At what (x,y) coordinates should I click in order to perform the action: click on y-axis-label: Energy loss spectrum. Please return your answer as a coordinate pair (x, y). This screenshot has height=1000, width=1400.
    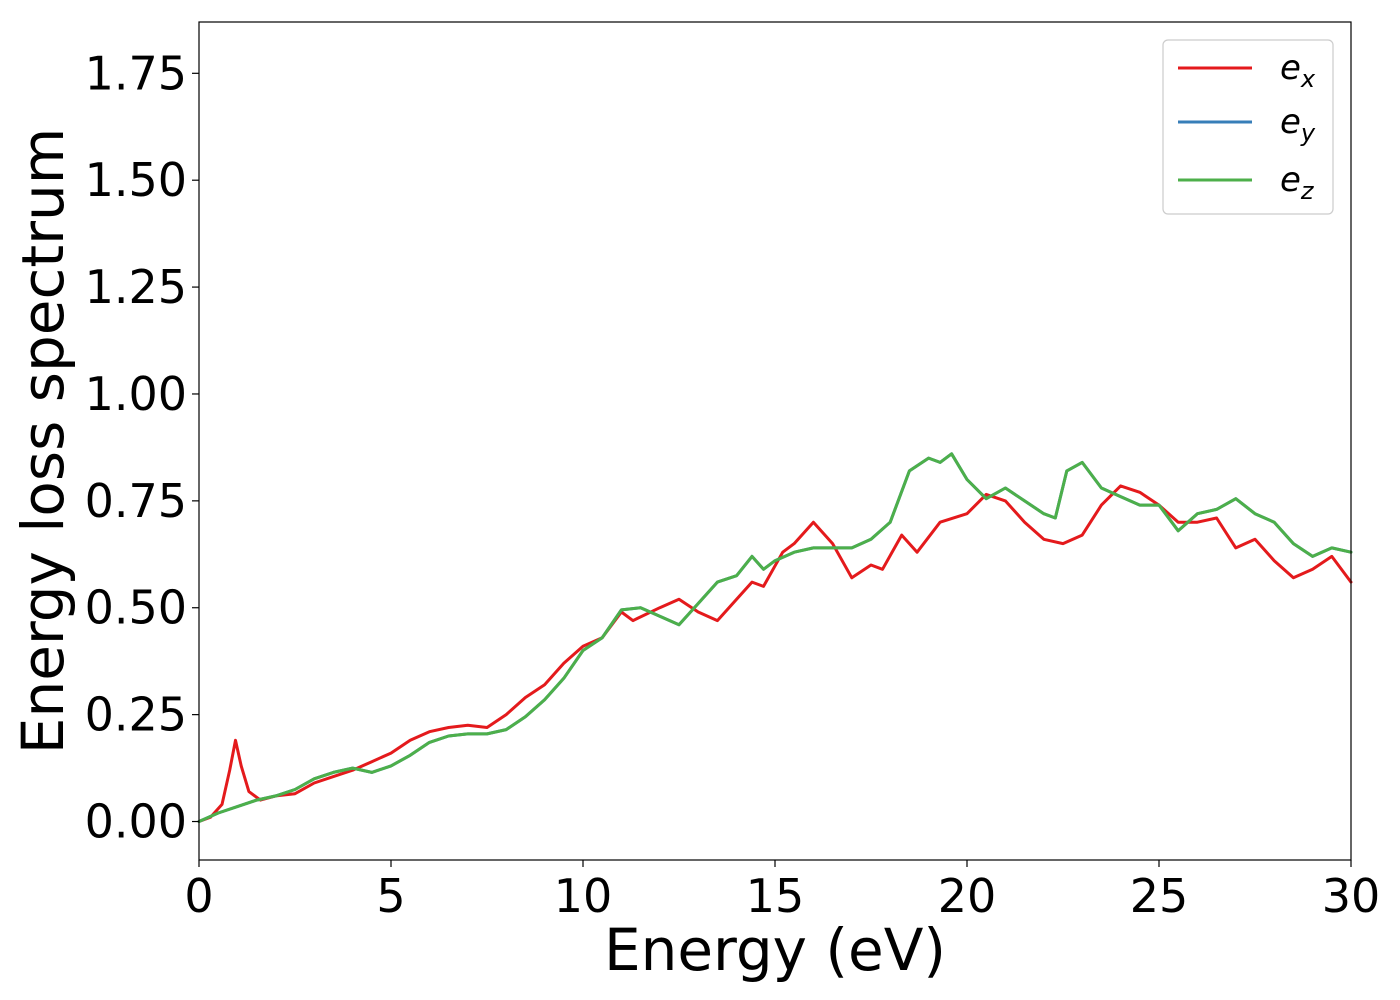
    Looking at the image, I should click on (43, 441).